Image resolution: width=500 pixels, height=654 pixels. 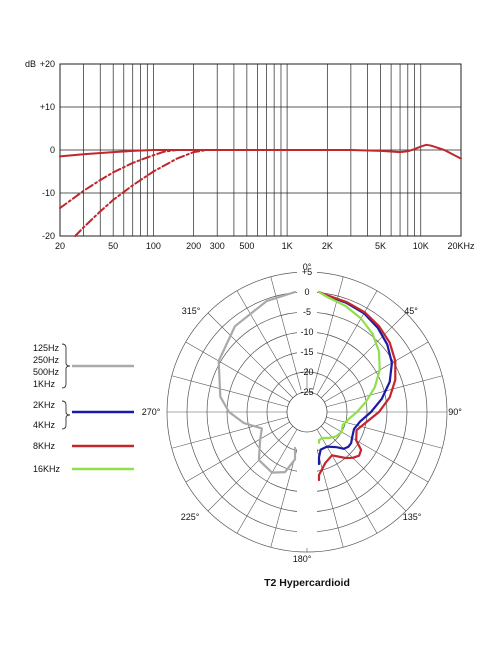 What do you see at coordinates (246, 246) in the screenshot?
I see `x-tick-label: 500` at bounding box center [246, 246].